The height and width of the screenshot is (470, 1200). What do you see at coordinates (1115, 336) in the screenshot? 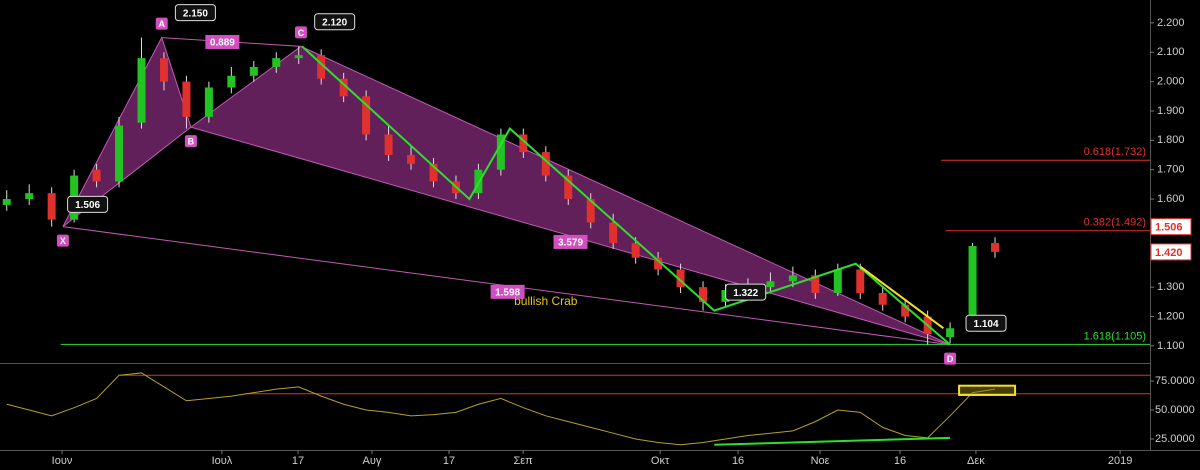
I see `level-label: 1.618(1.105)` at bounding box center [1115, 336].